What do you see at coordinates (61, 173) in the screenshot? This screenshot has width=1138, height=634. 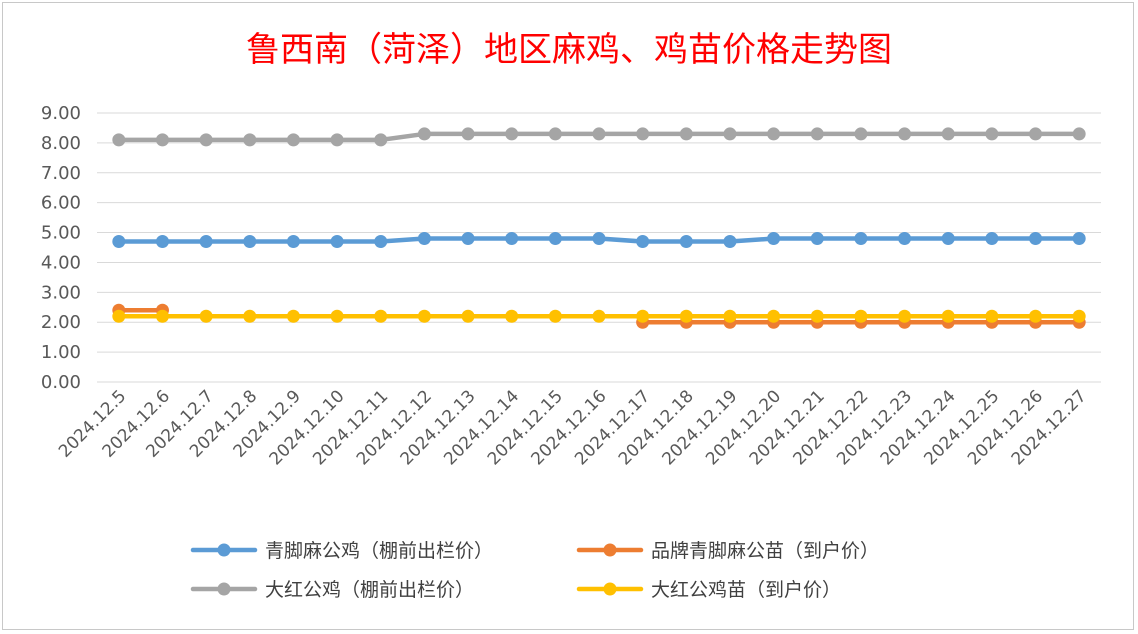 I see `y-tick-label-7.00: 7.00` at bounding box center [61, 173].